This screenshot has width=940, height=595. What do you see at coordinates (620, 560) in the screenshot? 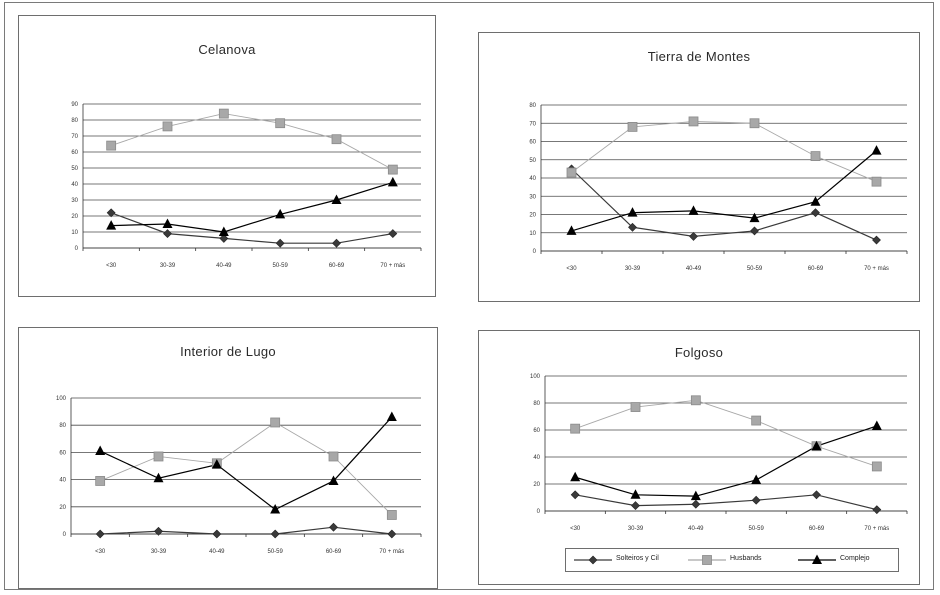
I see `legend-item: Solteiros y Cil` at bounding box center [620, 560].